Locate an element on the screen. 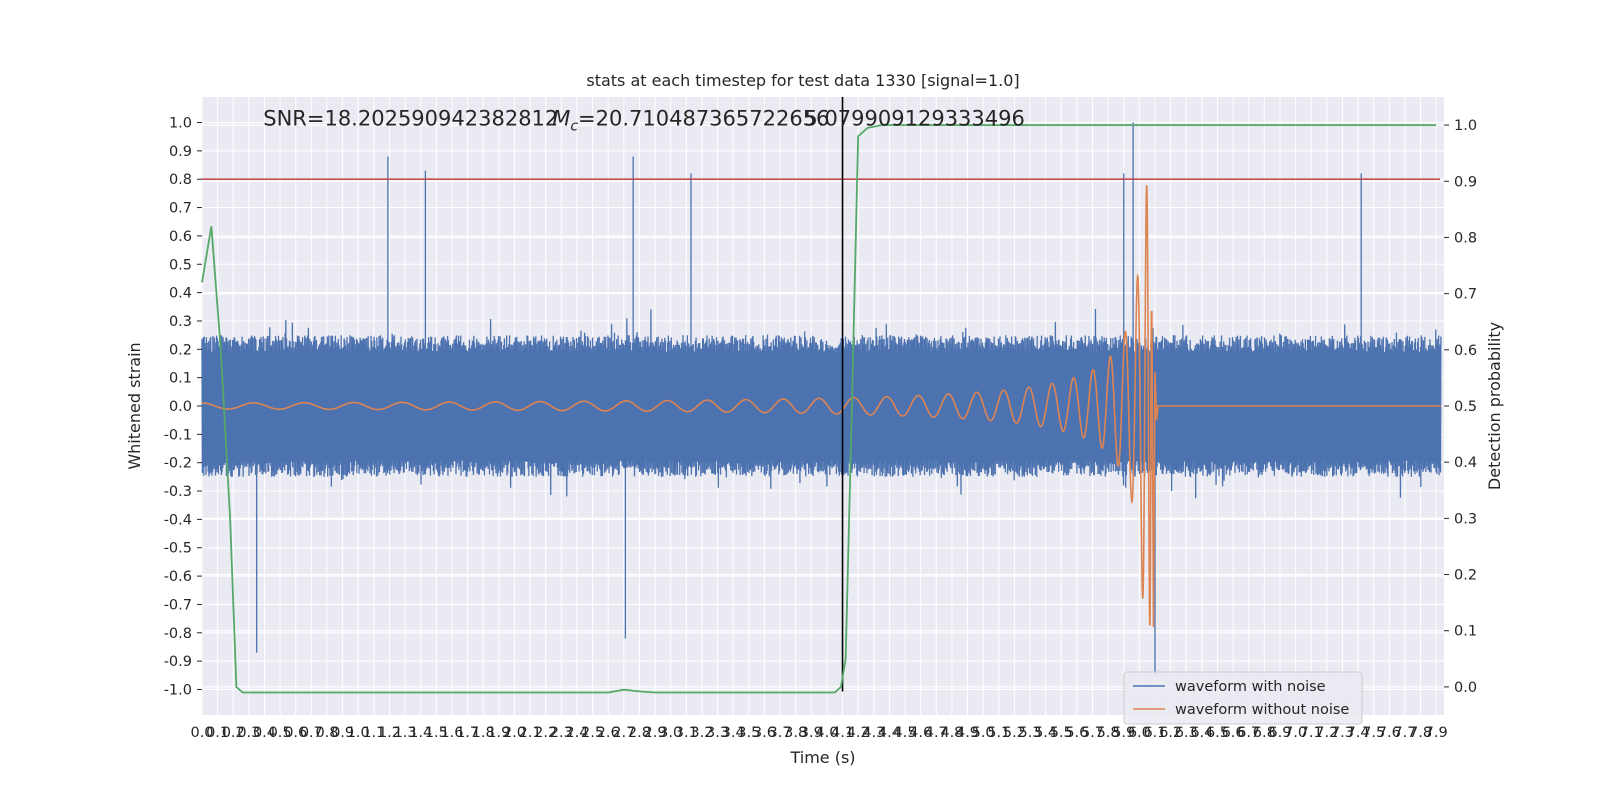 This screenshot has width=1600, height=800. x-tick-label: 4.4 is located at coordinates (889, 733).